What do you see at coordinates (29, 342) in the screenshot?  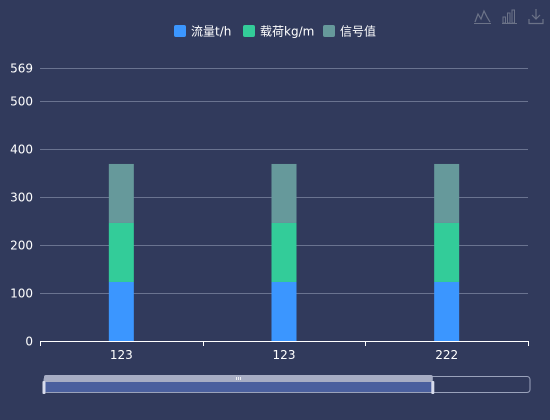 I see `y-tick-label: 0` at bounding box center [29, 342].